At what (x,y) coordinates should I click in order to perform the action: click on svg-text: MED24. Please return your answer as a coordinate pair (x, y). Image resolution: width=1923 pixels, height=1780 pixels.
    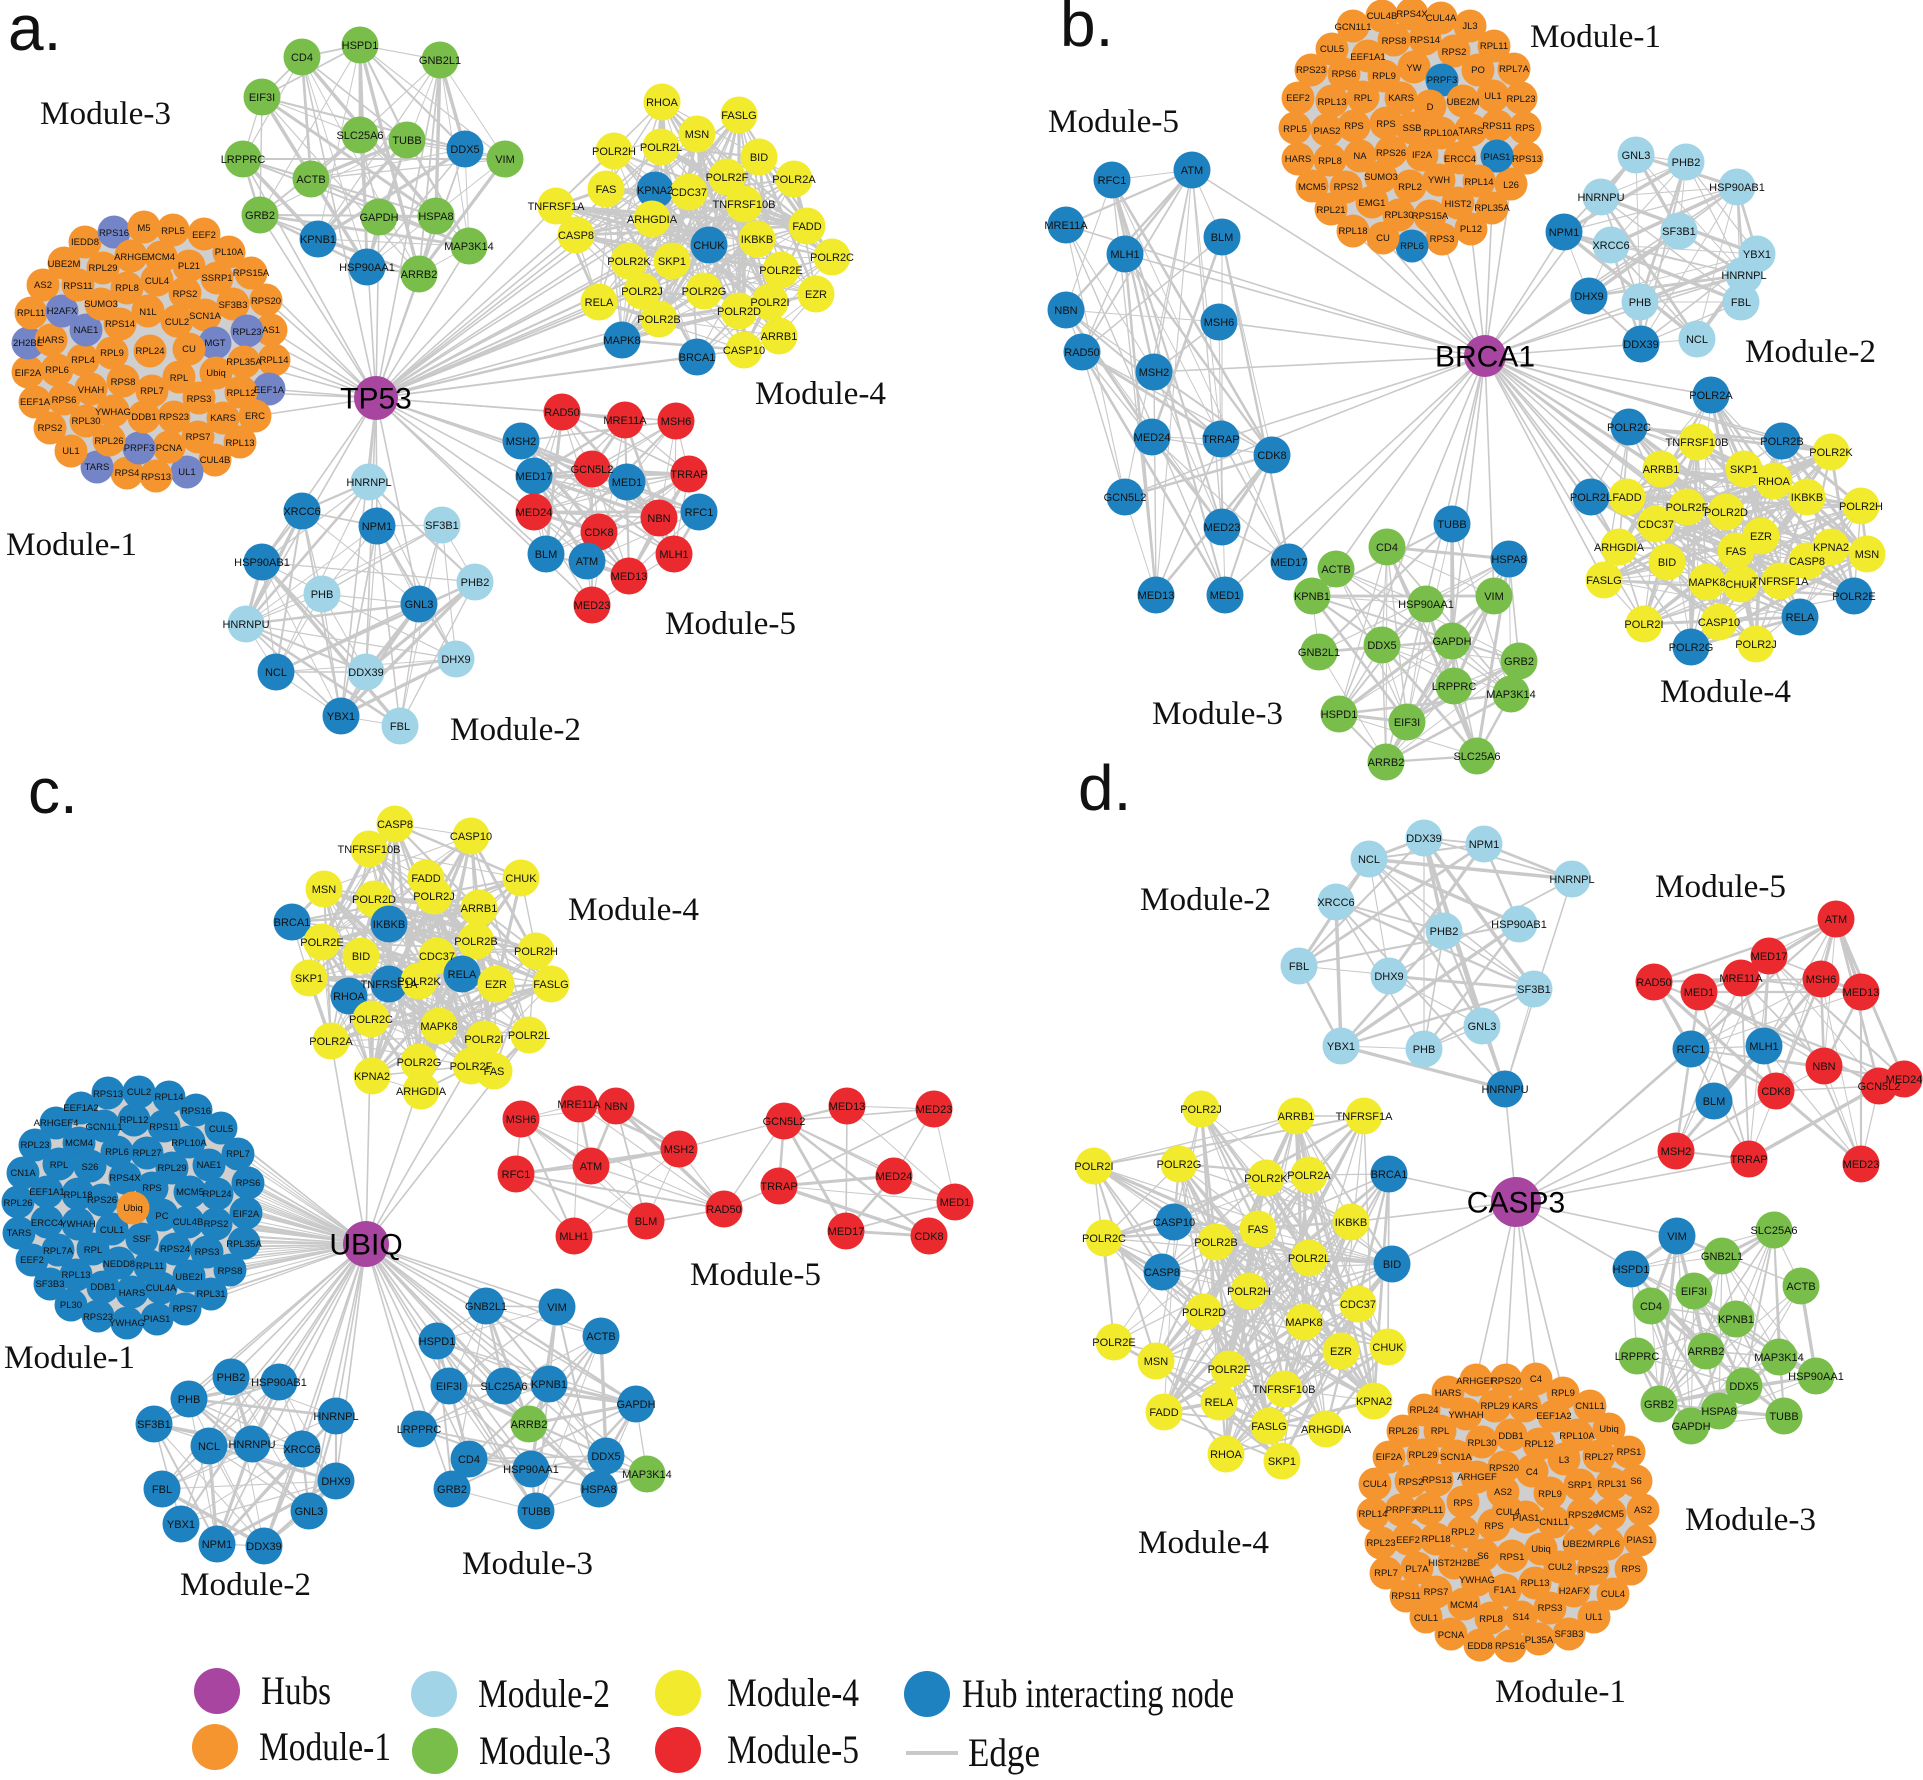
    Looking at the image, I should click on (1904, 1080).